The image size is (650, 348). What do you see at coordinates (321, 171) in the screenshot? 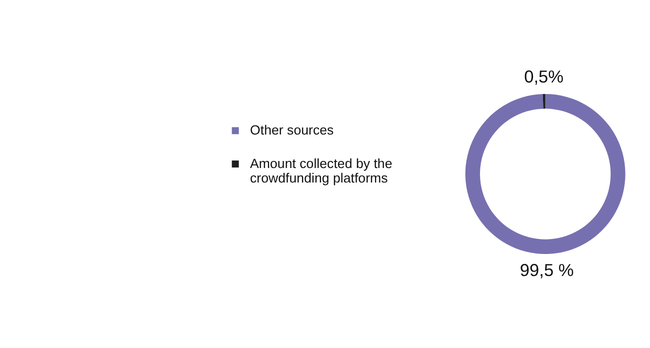
I see `legend-label: Amount collected by the crowdfunding platforms` at bounding box center [321, 171].